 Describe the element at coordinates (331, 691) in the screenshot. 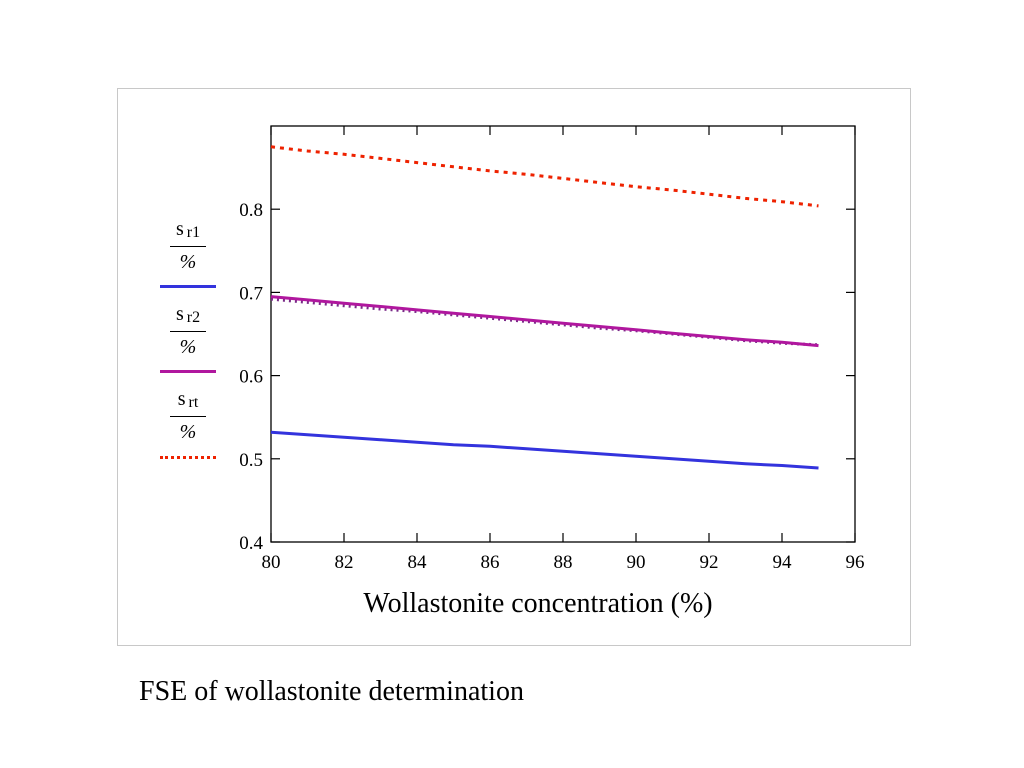

I see `slide-caption: FSE of wollastonite determination` at that location.